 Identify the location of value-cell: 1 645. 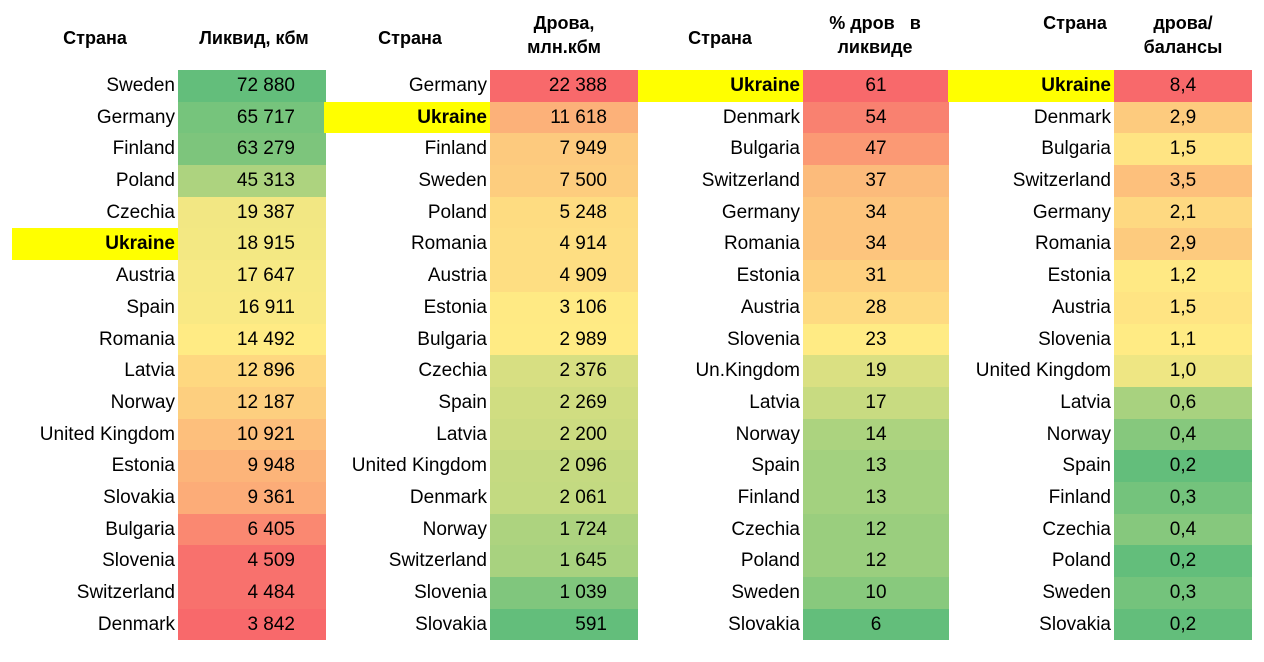
(564, 561).